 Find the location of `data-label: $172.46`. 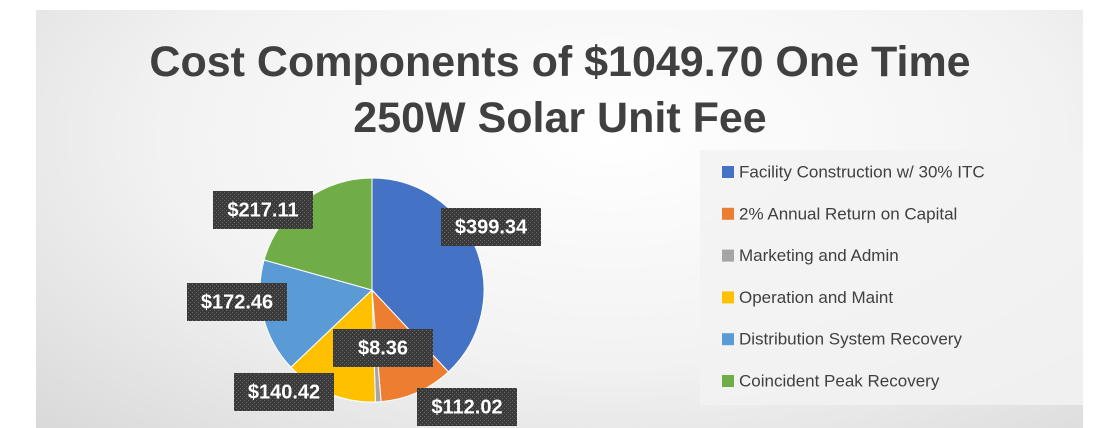

data-label: $172.46 is located at coordinates (237, 302).